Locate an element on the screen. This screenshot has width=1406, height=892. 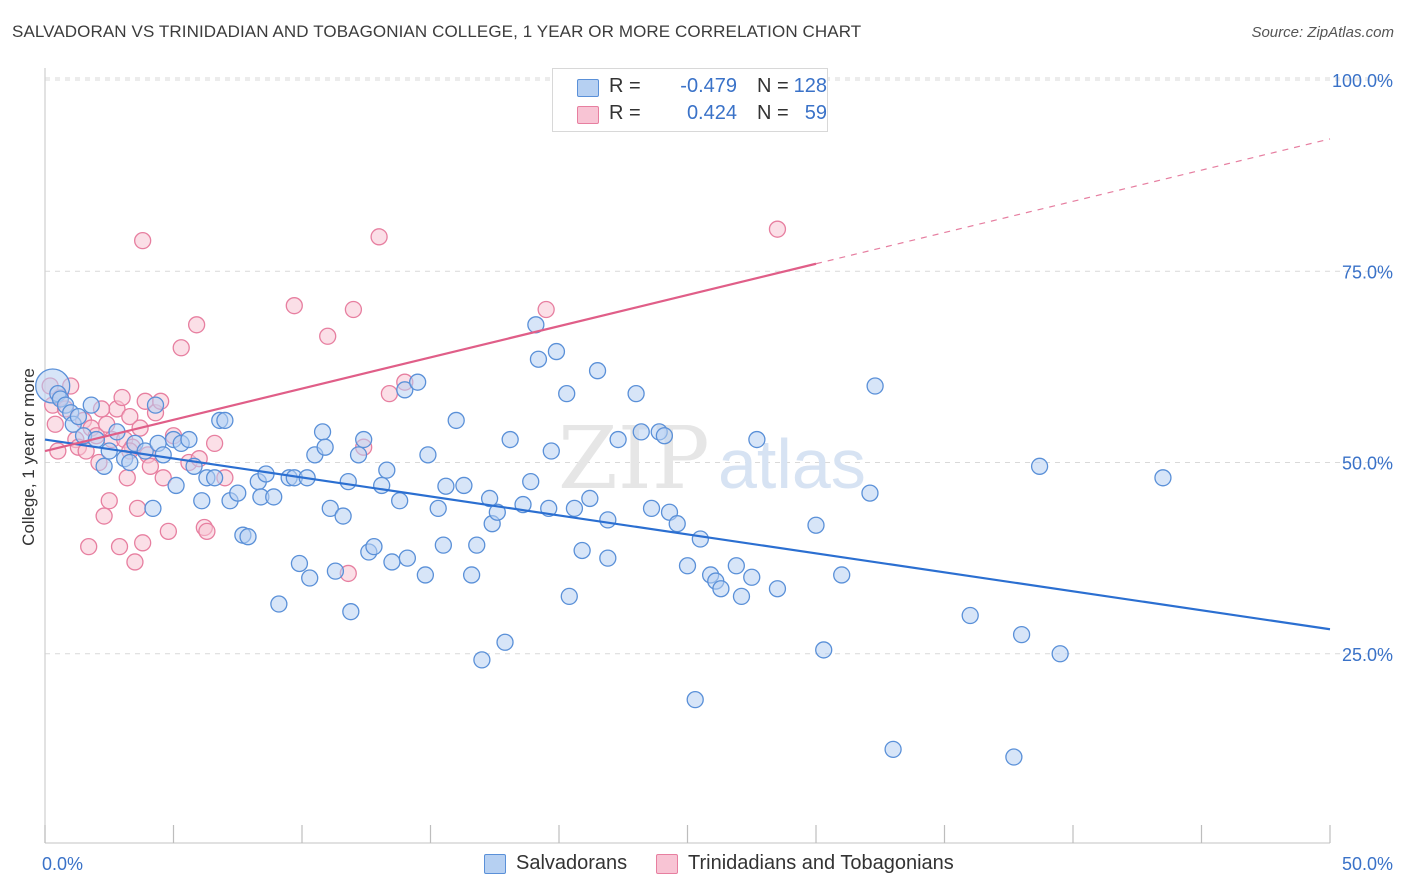
correlation-legend: R = -0.479 N = 128 R = 0.424 N = 59 is located at coordinates (690, 100).